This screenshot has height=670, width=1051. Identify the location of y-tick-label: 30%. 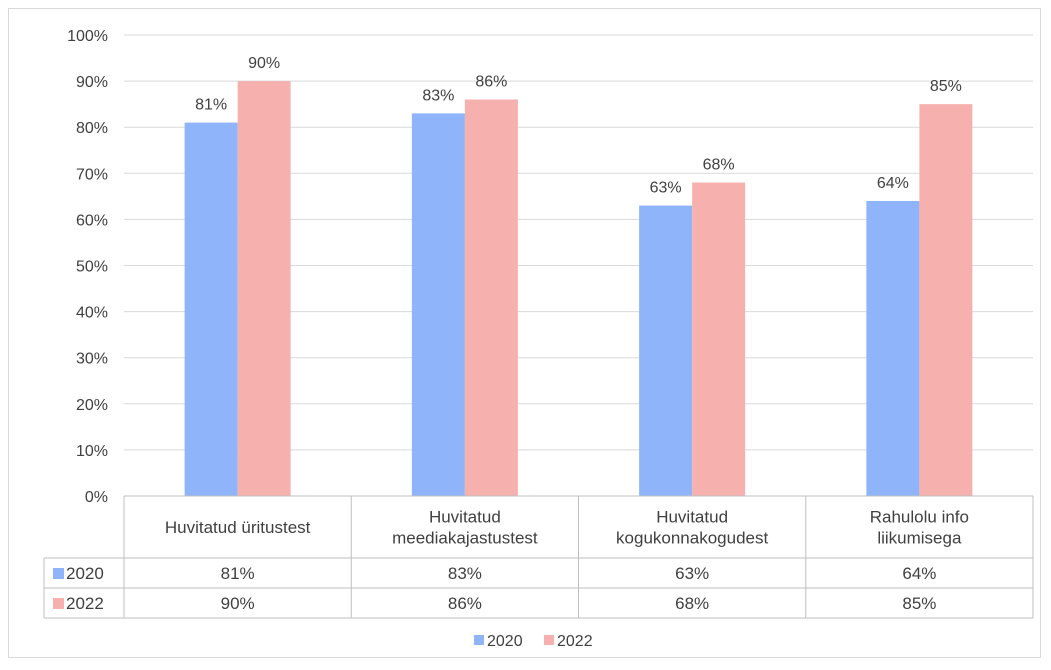
(92, 359).